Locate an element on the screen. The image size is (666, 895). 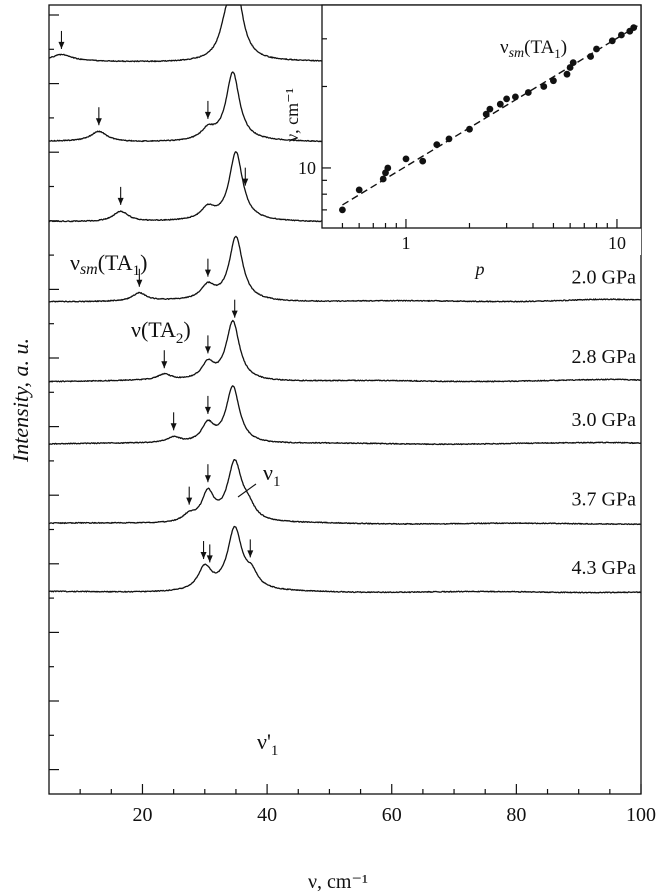
annotation-ta2: ν(TA2) is located at coordinates (161, 332).